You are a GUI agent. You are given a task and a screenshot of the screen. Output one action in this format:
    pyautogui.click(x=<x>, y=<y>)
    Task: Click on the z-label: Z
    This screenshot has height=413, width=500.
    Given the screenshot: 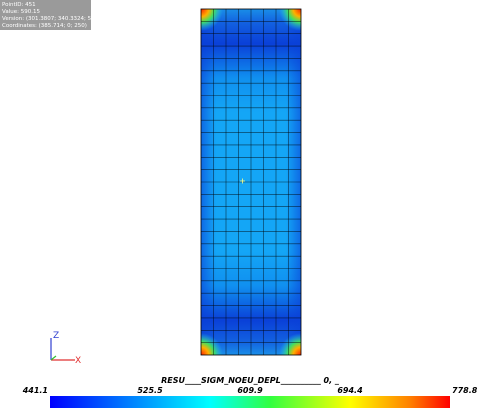 What is the action you would take?
    pyautogui.click(x=56, y=336)
    